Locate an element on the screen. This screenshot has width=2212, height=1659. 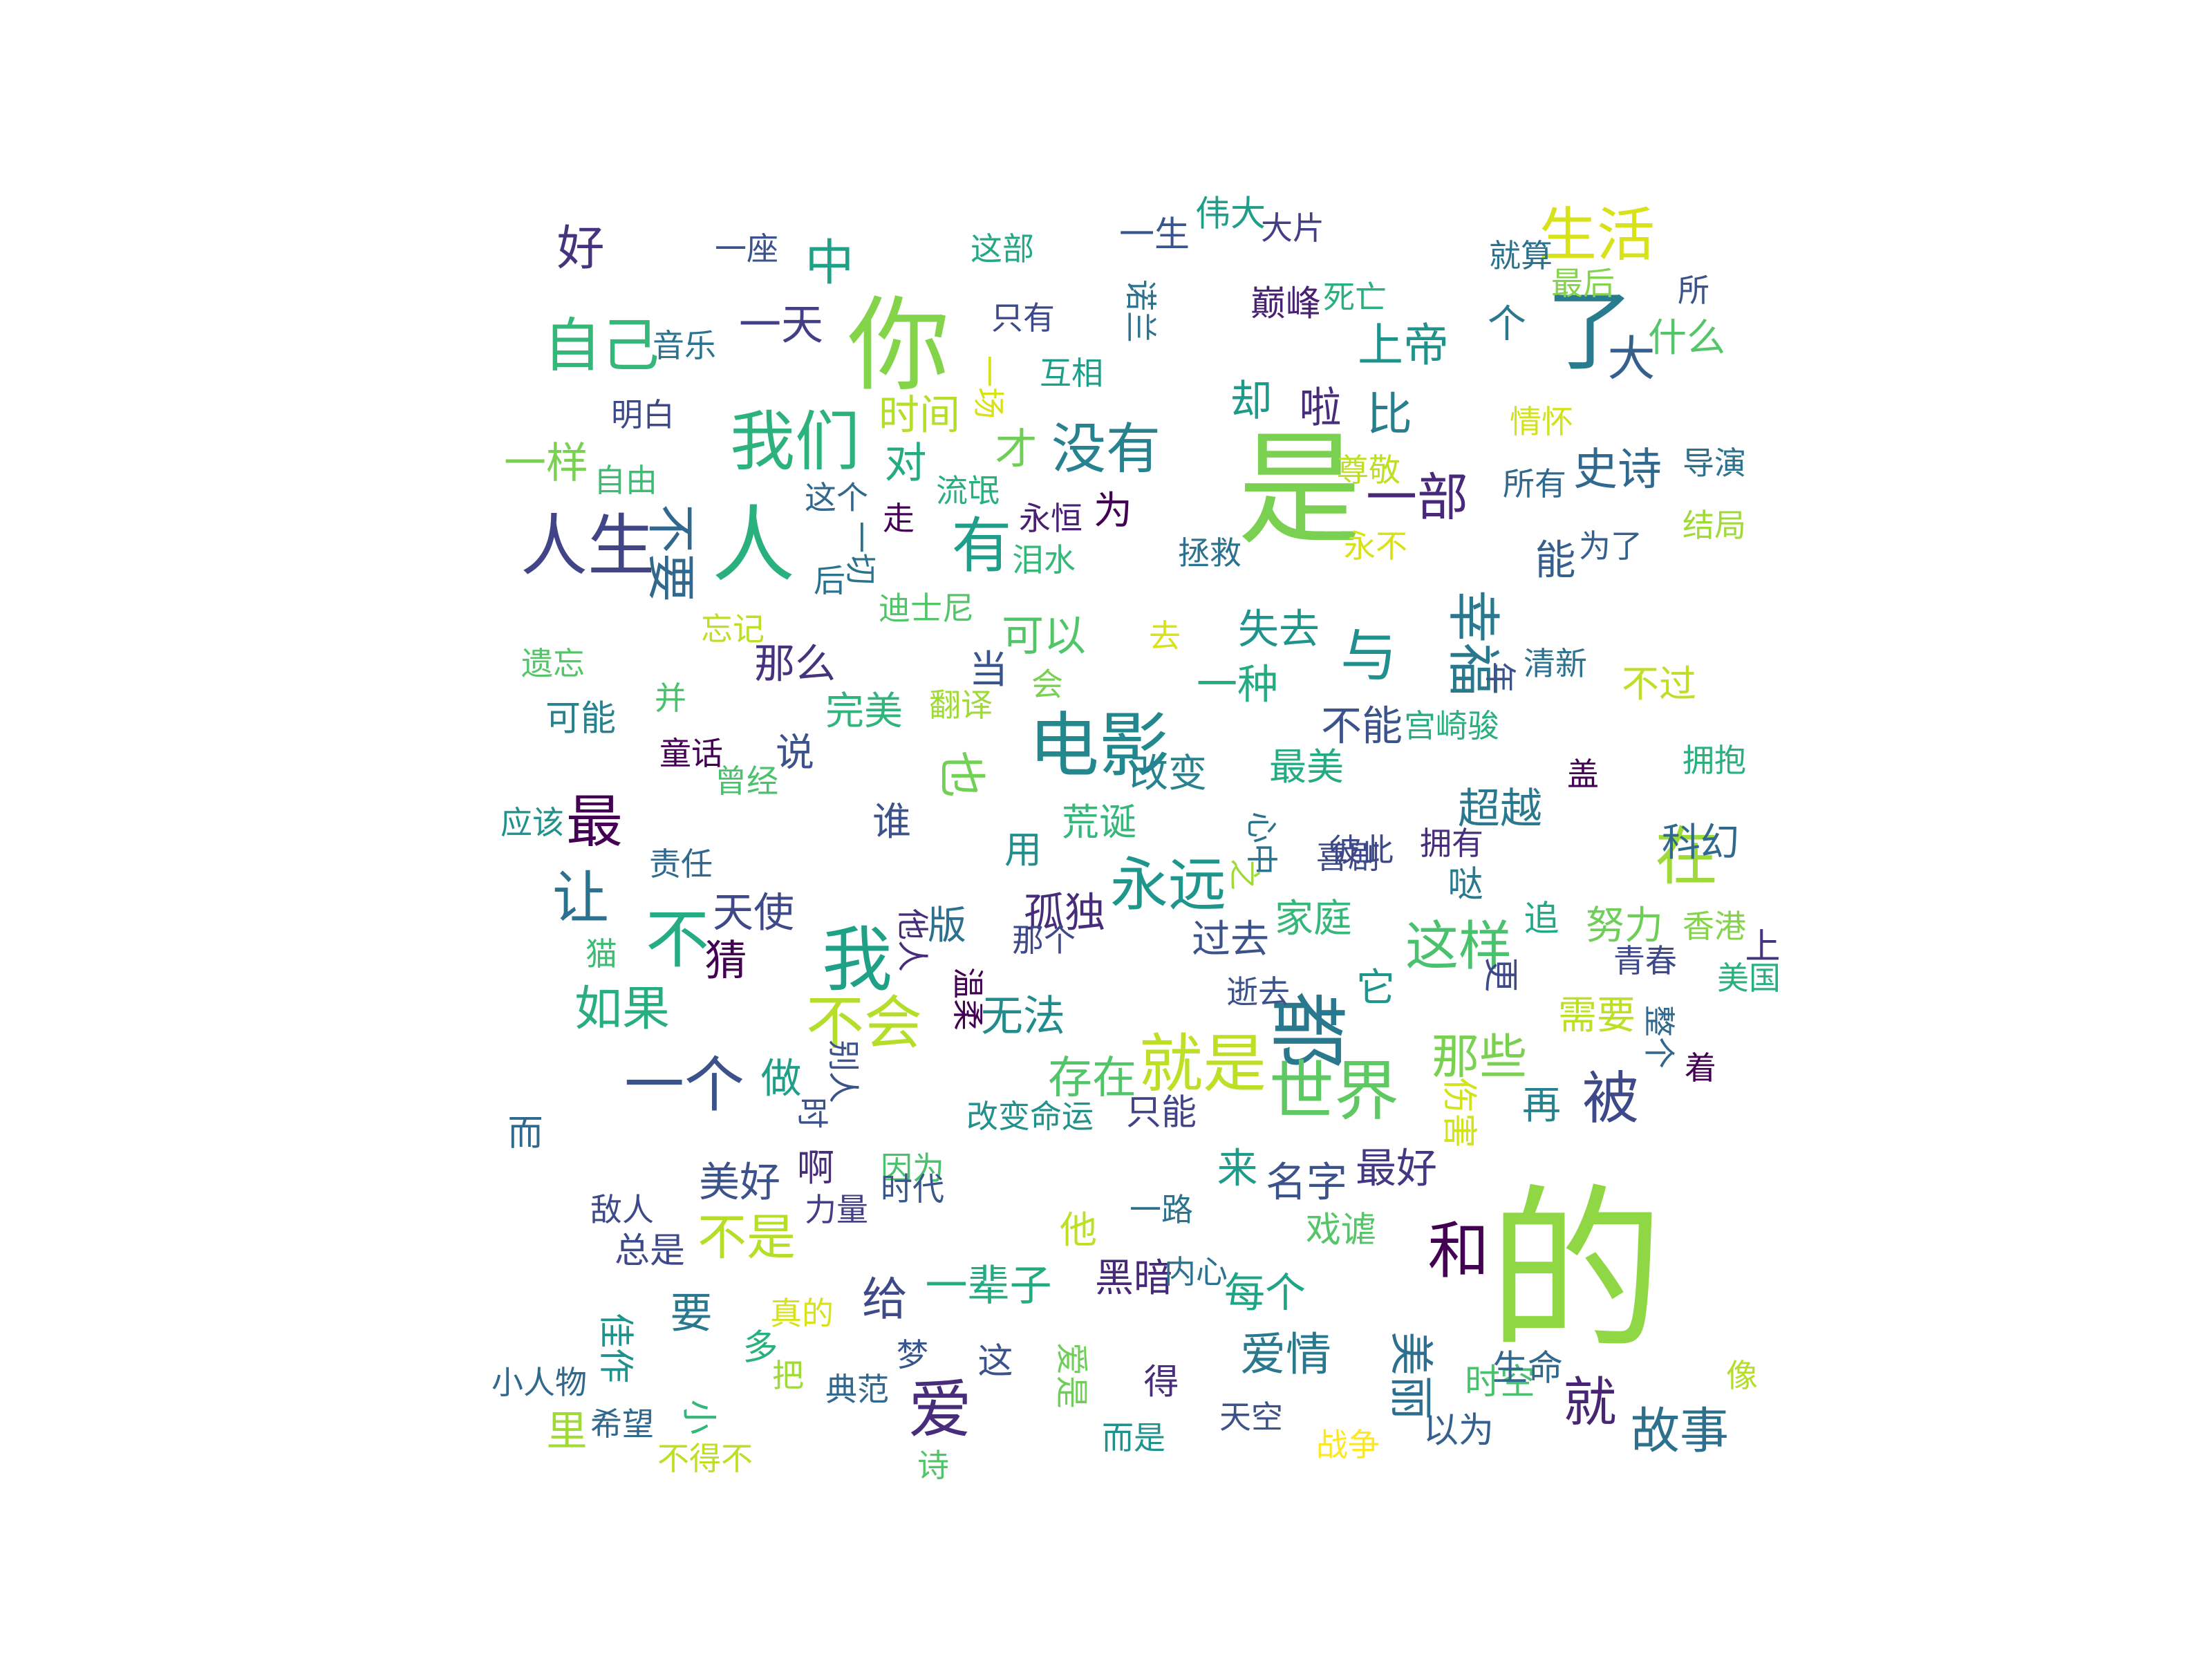
word-cloud-word: 一辈子 is located at coordinates (988, 1286).